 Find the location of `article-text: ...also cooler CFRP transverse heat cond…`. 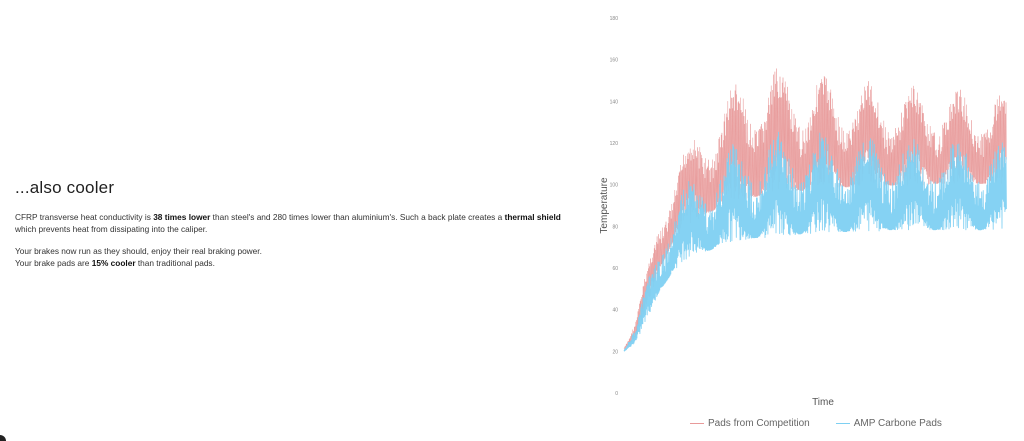

article-text: ...also cooler CFRP transverse heat cond… is located at coordinates (305, 229).